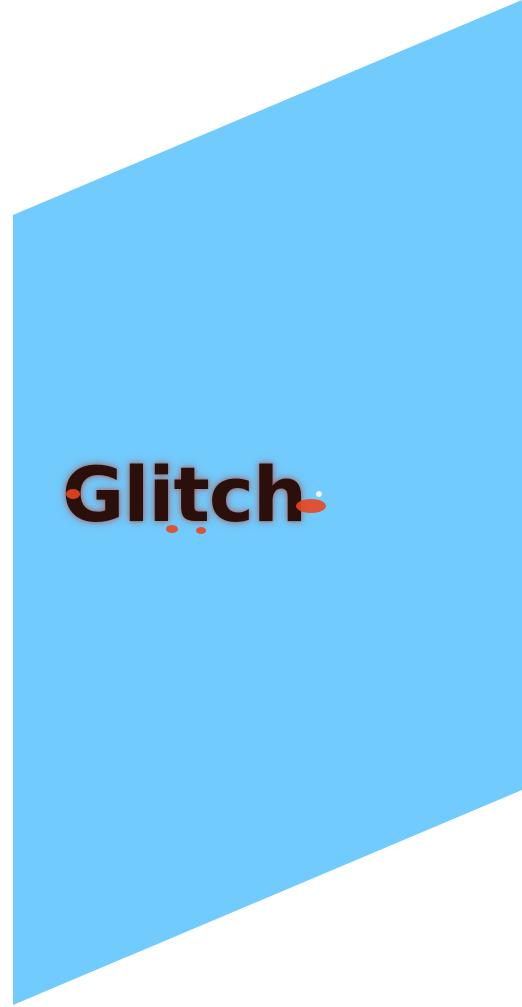 This screenshot has height=1007, width=522. What do you see at coordinates (184, 494) in the screenshot?
I see `logo-wordmark: Glitch` at bounding box center [184, 494].